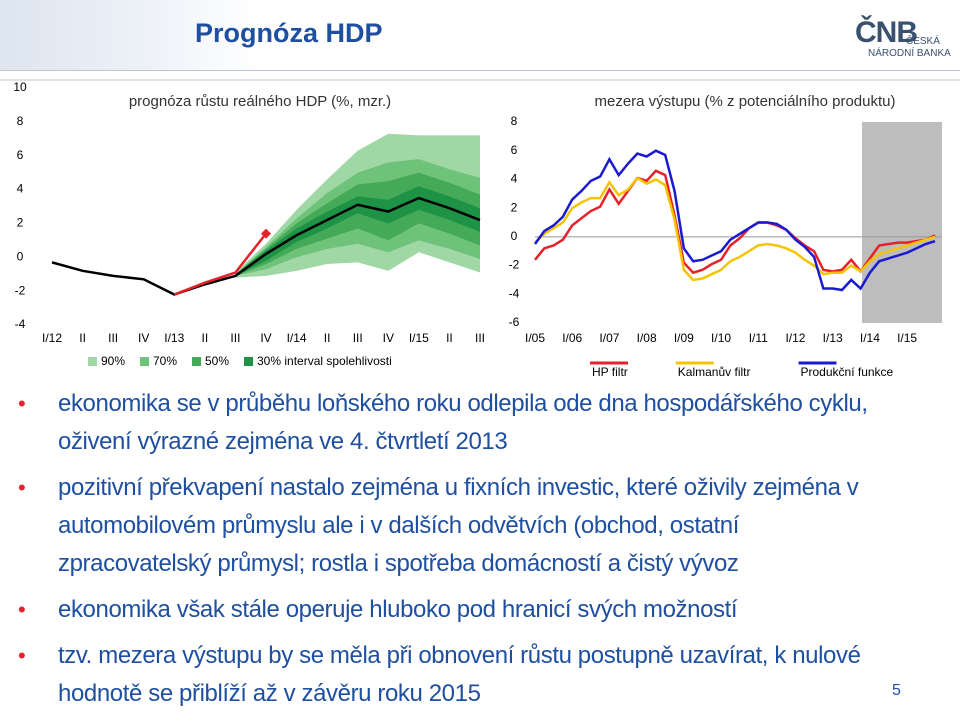 This screenshot has height=721, width=960. What do you see at coordinates (610, 371) in the screenshot?
I see `legend-label: HP filtr` at bounding box center [610, 371].